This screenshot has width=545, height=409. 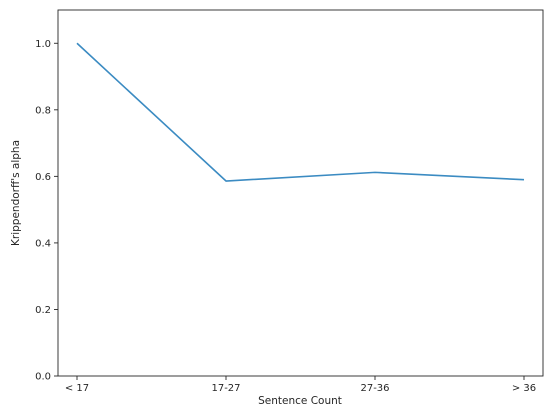 What do you see at coordinates (46, 211) in the screenshot?
I see `y-axis-ticks: 0.0 0.2 0.4 0.6 0.8 1.0` at bounding box center [46, 211].